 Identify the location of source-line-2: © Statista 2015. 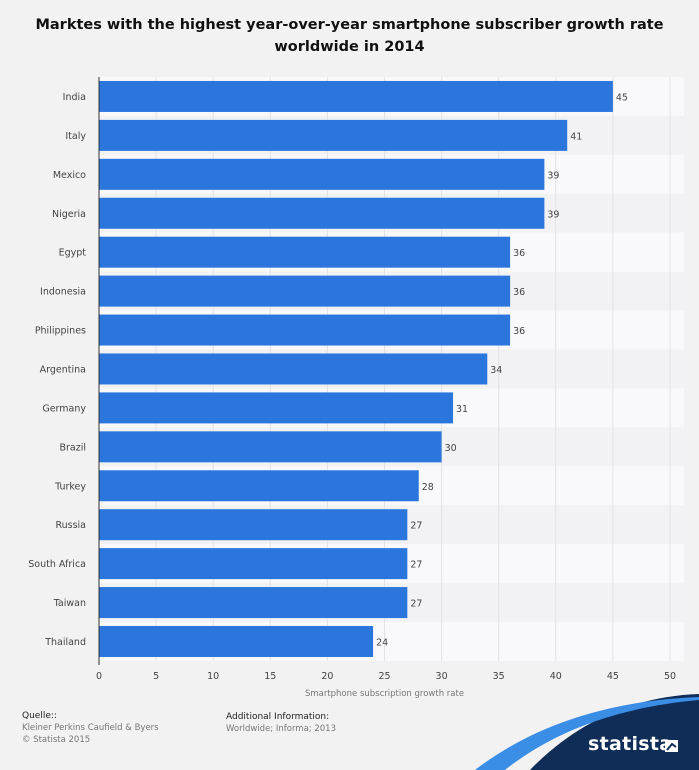
(56, 740).